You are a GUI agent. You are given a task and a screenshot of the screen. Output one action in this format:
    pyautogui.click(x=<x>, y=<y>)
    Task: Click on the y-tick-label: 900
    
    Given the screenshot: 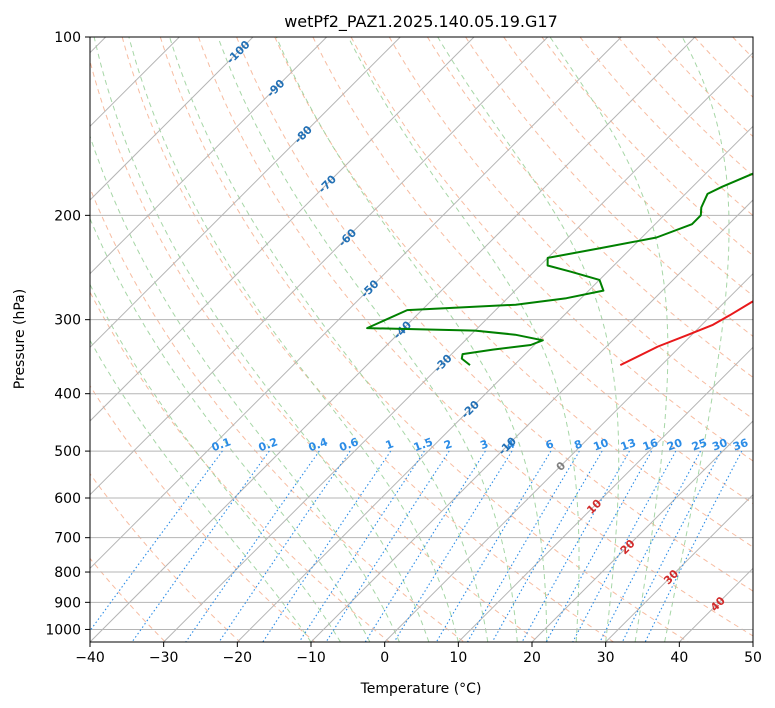 What is the action you would take?
    pyautogui.click(x=67, y=603)
    